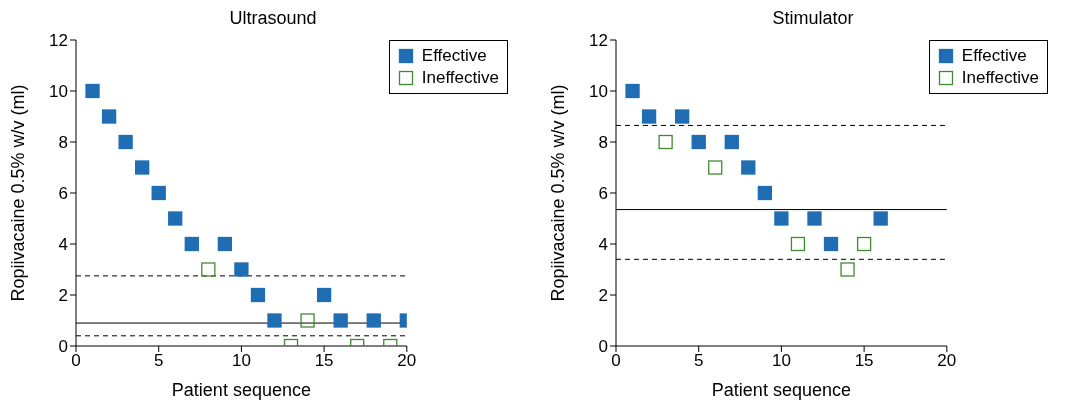 The width and height of the screenshot is (1082, 410). What do you see at coordinates (813, 19) in the screenshot?
I see `chart-title: Stimulator` at bounding box center [813, 19].